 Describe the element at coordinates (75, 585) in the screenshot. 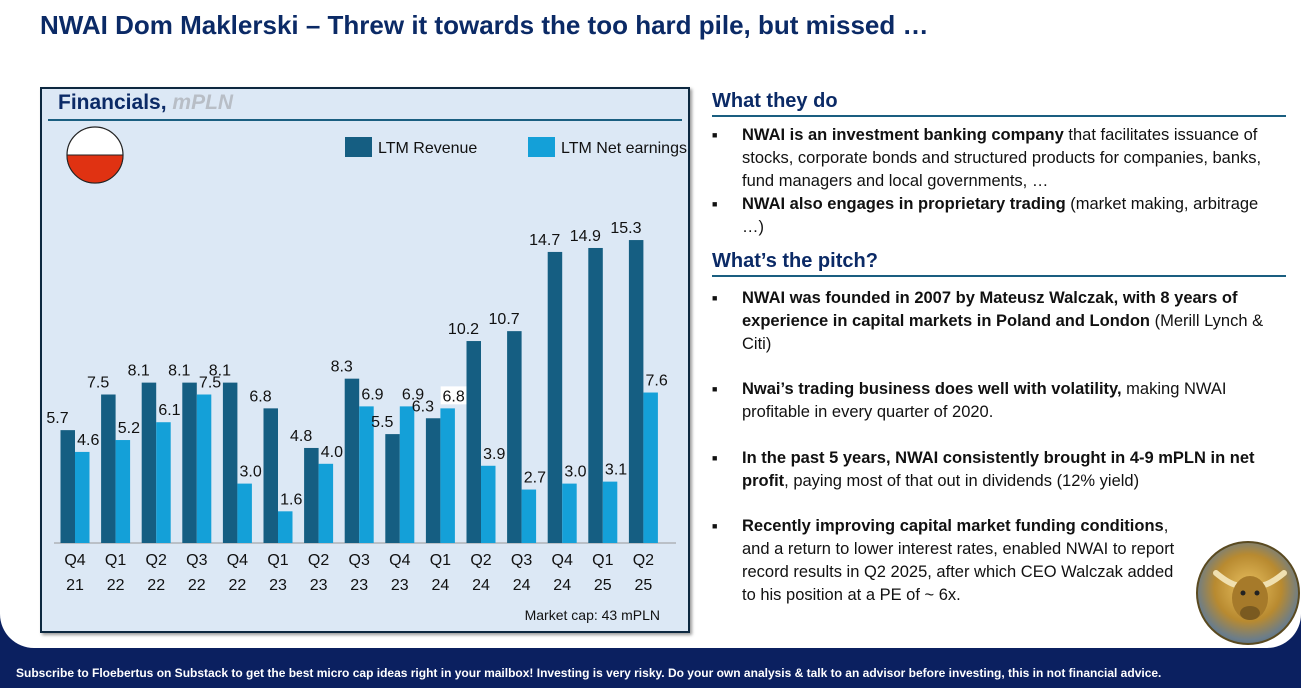

I see `x-tick-label-year: 21` at that location.